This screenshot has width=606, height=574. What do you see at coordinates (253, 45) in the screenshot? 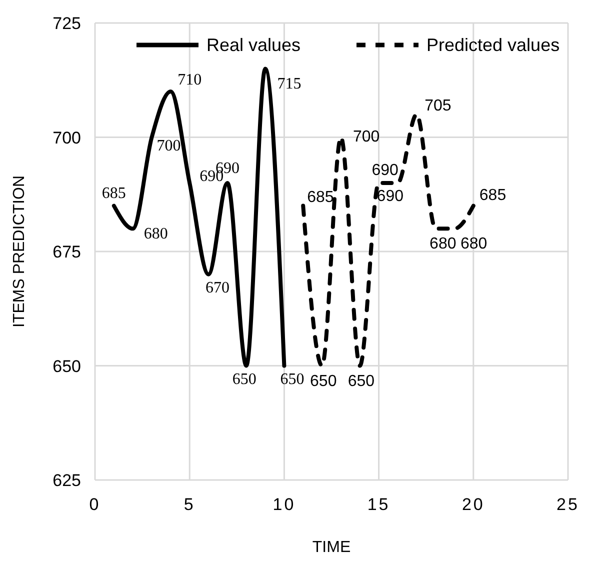
I see `legend-label: Real values` at bounding box center [253, 45].